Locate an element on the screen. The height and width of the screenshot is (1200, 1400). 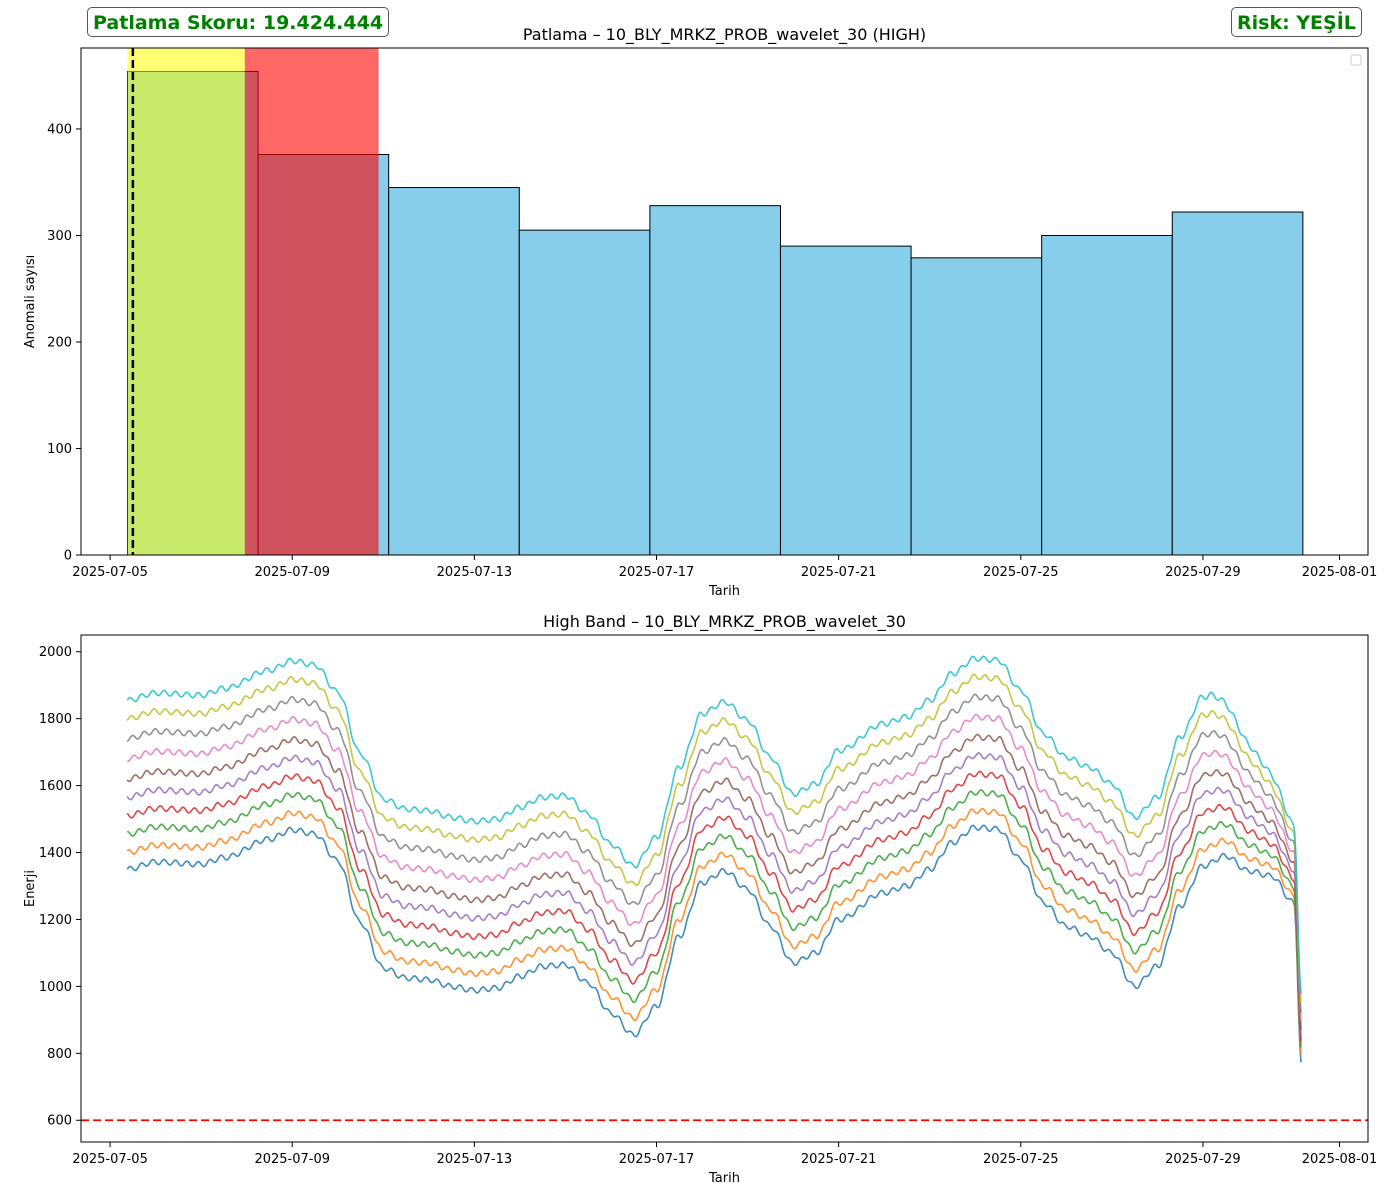
bar-chart-xtick-label: 2025-07-09 is located at coordinates (292, 572).